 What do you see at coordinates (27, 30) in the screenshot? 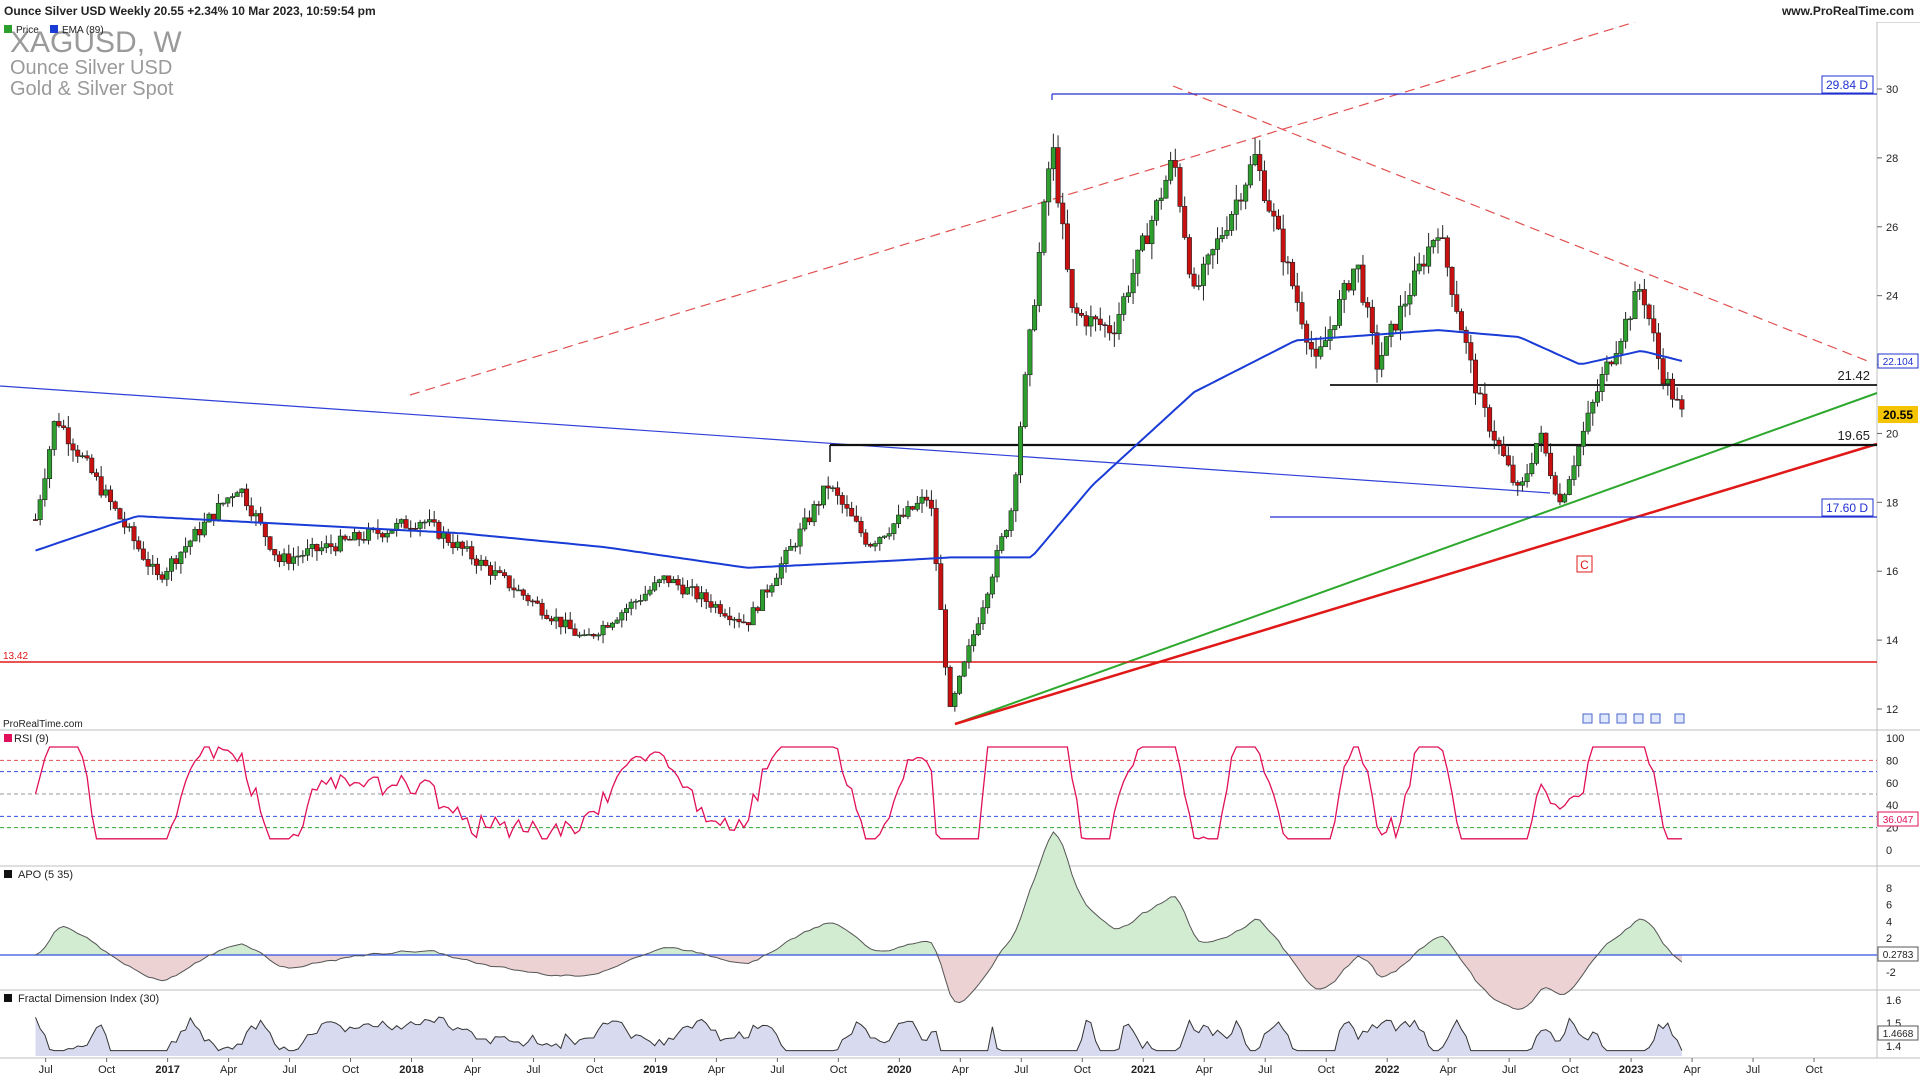
I see `price-legend-label: Price` at bounding box center [27, 30].